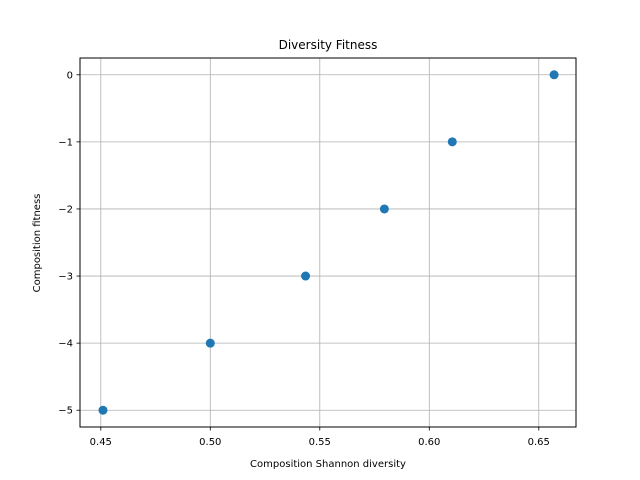  I want to click on y-tick-label: 0, so click(70, 75).